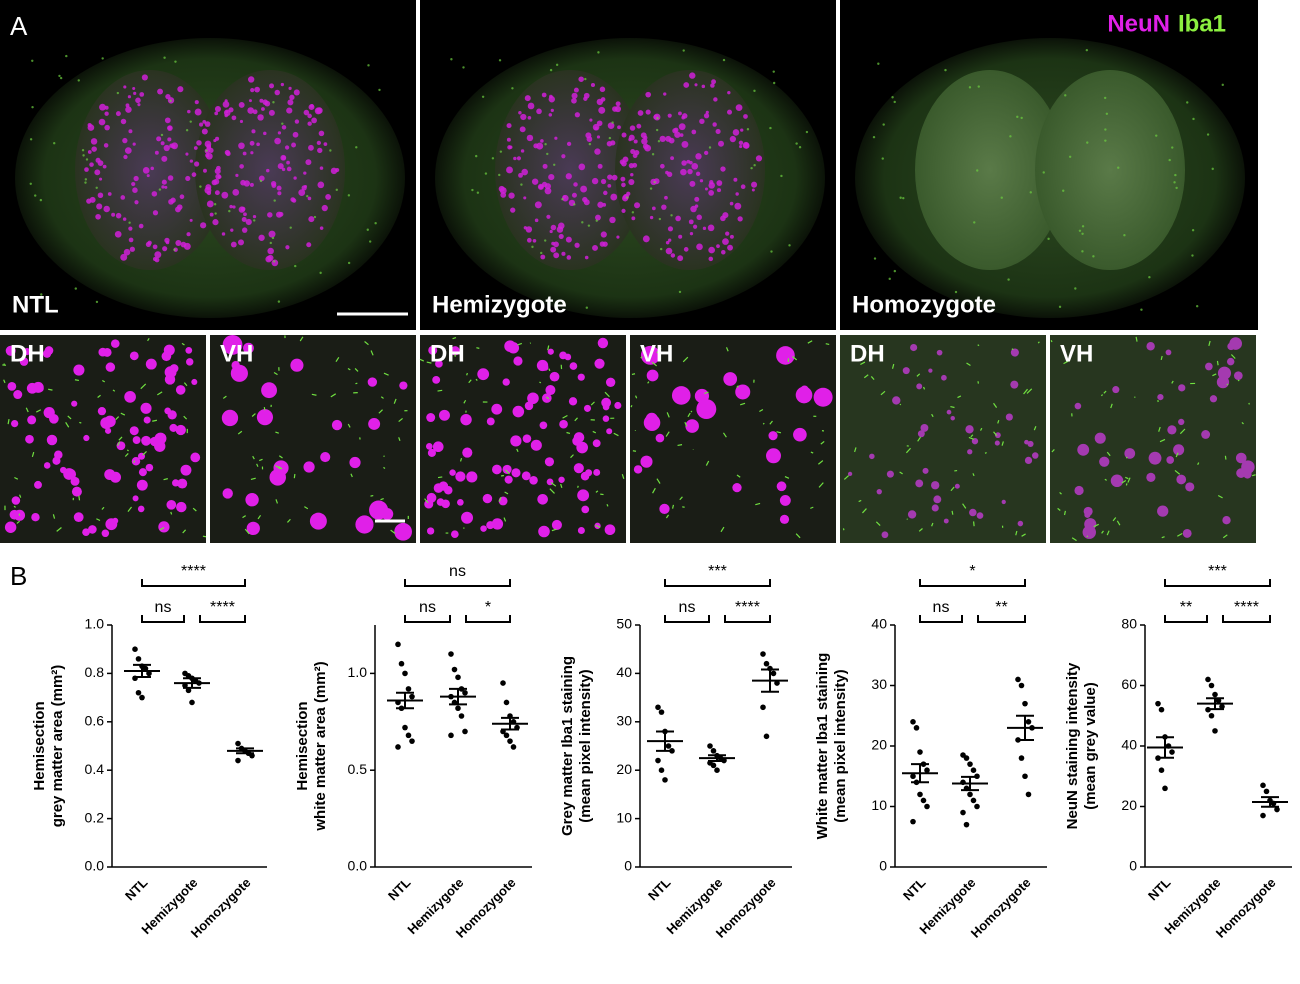 The width and height of the screenshot is (1300, 984). I want to click on y-tick-label: 20, so click(624, 769).